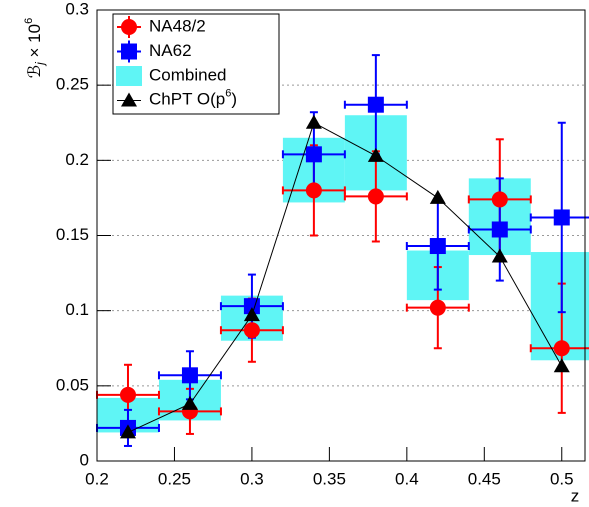 This screenshot has height=507, width=589. I want to click on y-tick-label: 0.3, so click(77, 9).